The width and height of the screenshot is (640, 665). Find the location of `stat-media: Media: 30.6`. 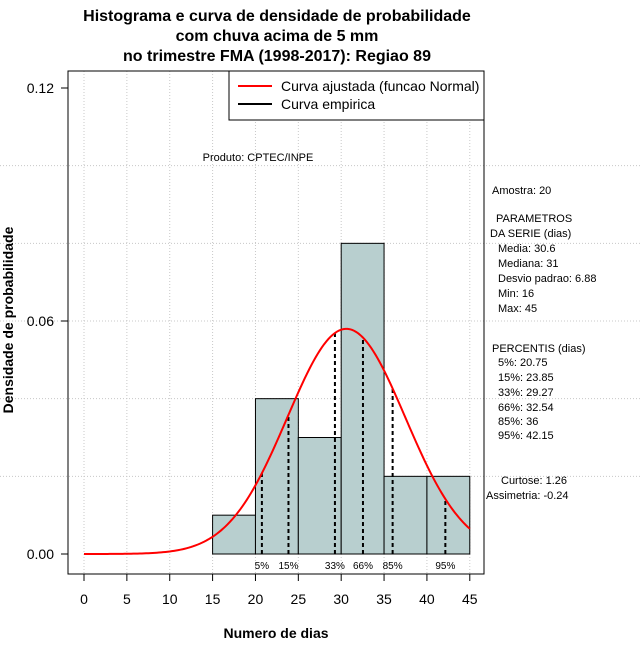

stat-media: Media: 30.6 is located at coordinates (526, 249).